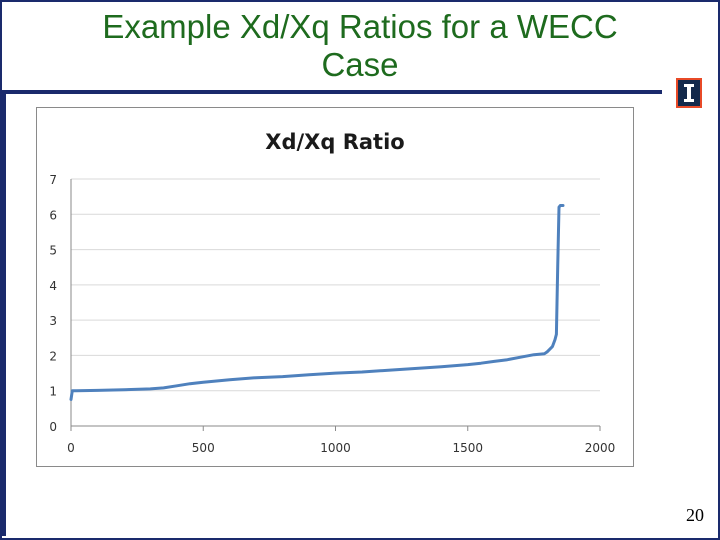 Image resolution: width=720 pixels, height=540 pixels. What do you see at coordinates (53, 180) in the screenshot?
I see `y-tick-label: 7` at bounding box center [53, 180].